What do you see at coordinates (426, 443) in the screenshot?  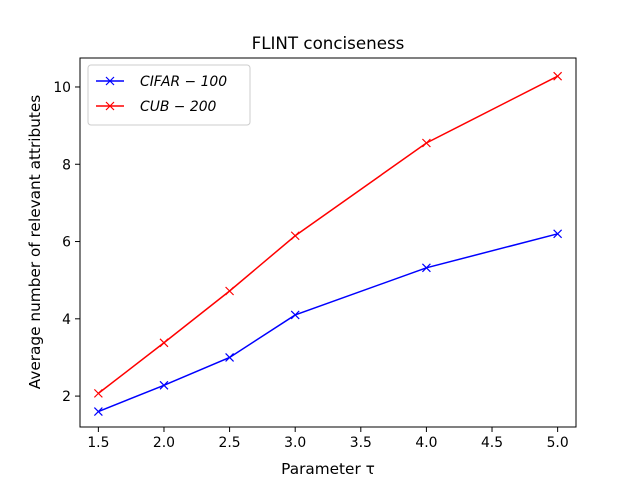 I see `x-tick-label: 4.0` at bounding box center [426, 443].